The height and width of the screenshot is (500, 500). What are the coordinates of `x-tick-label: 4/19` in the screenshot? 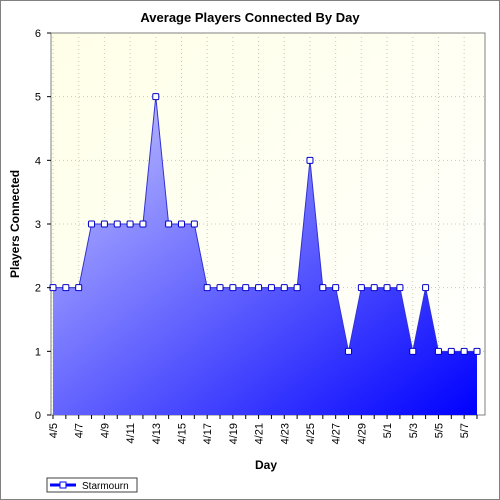 It's located at (234, 433).